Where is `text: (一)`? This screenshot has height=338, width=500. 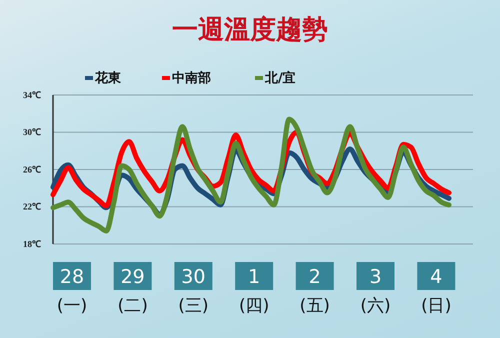 text: (一) is located at coordinates (72, 306).